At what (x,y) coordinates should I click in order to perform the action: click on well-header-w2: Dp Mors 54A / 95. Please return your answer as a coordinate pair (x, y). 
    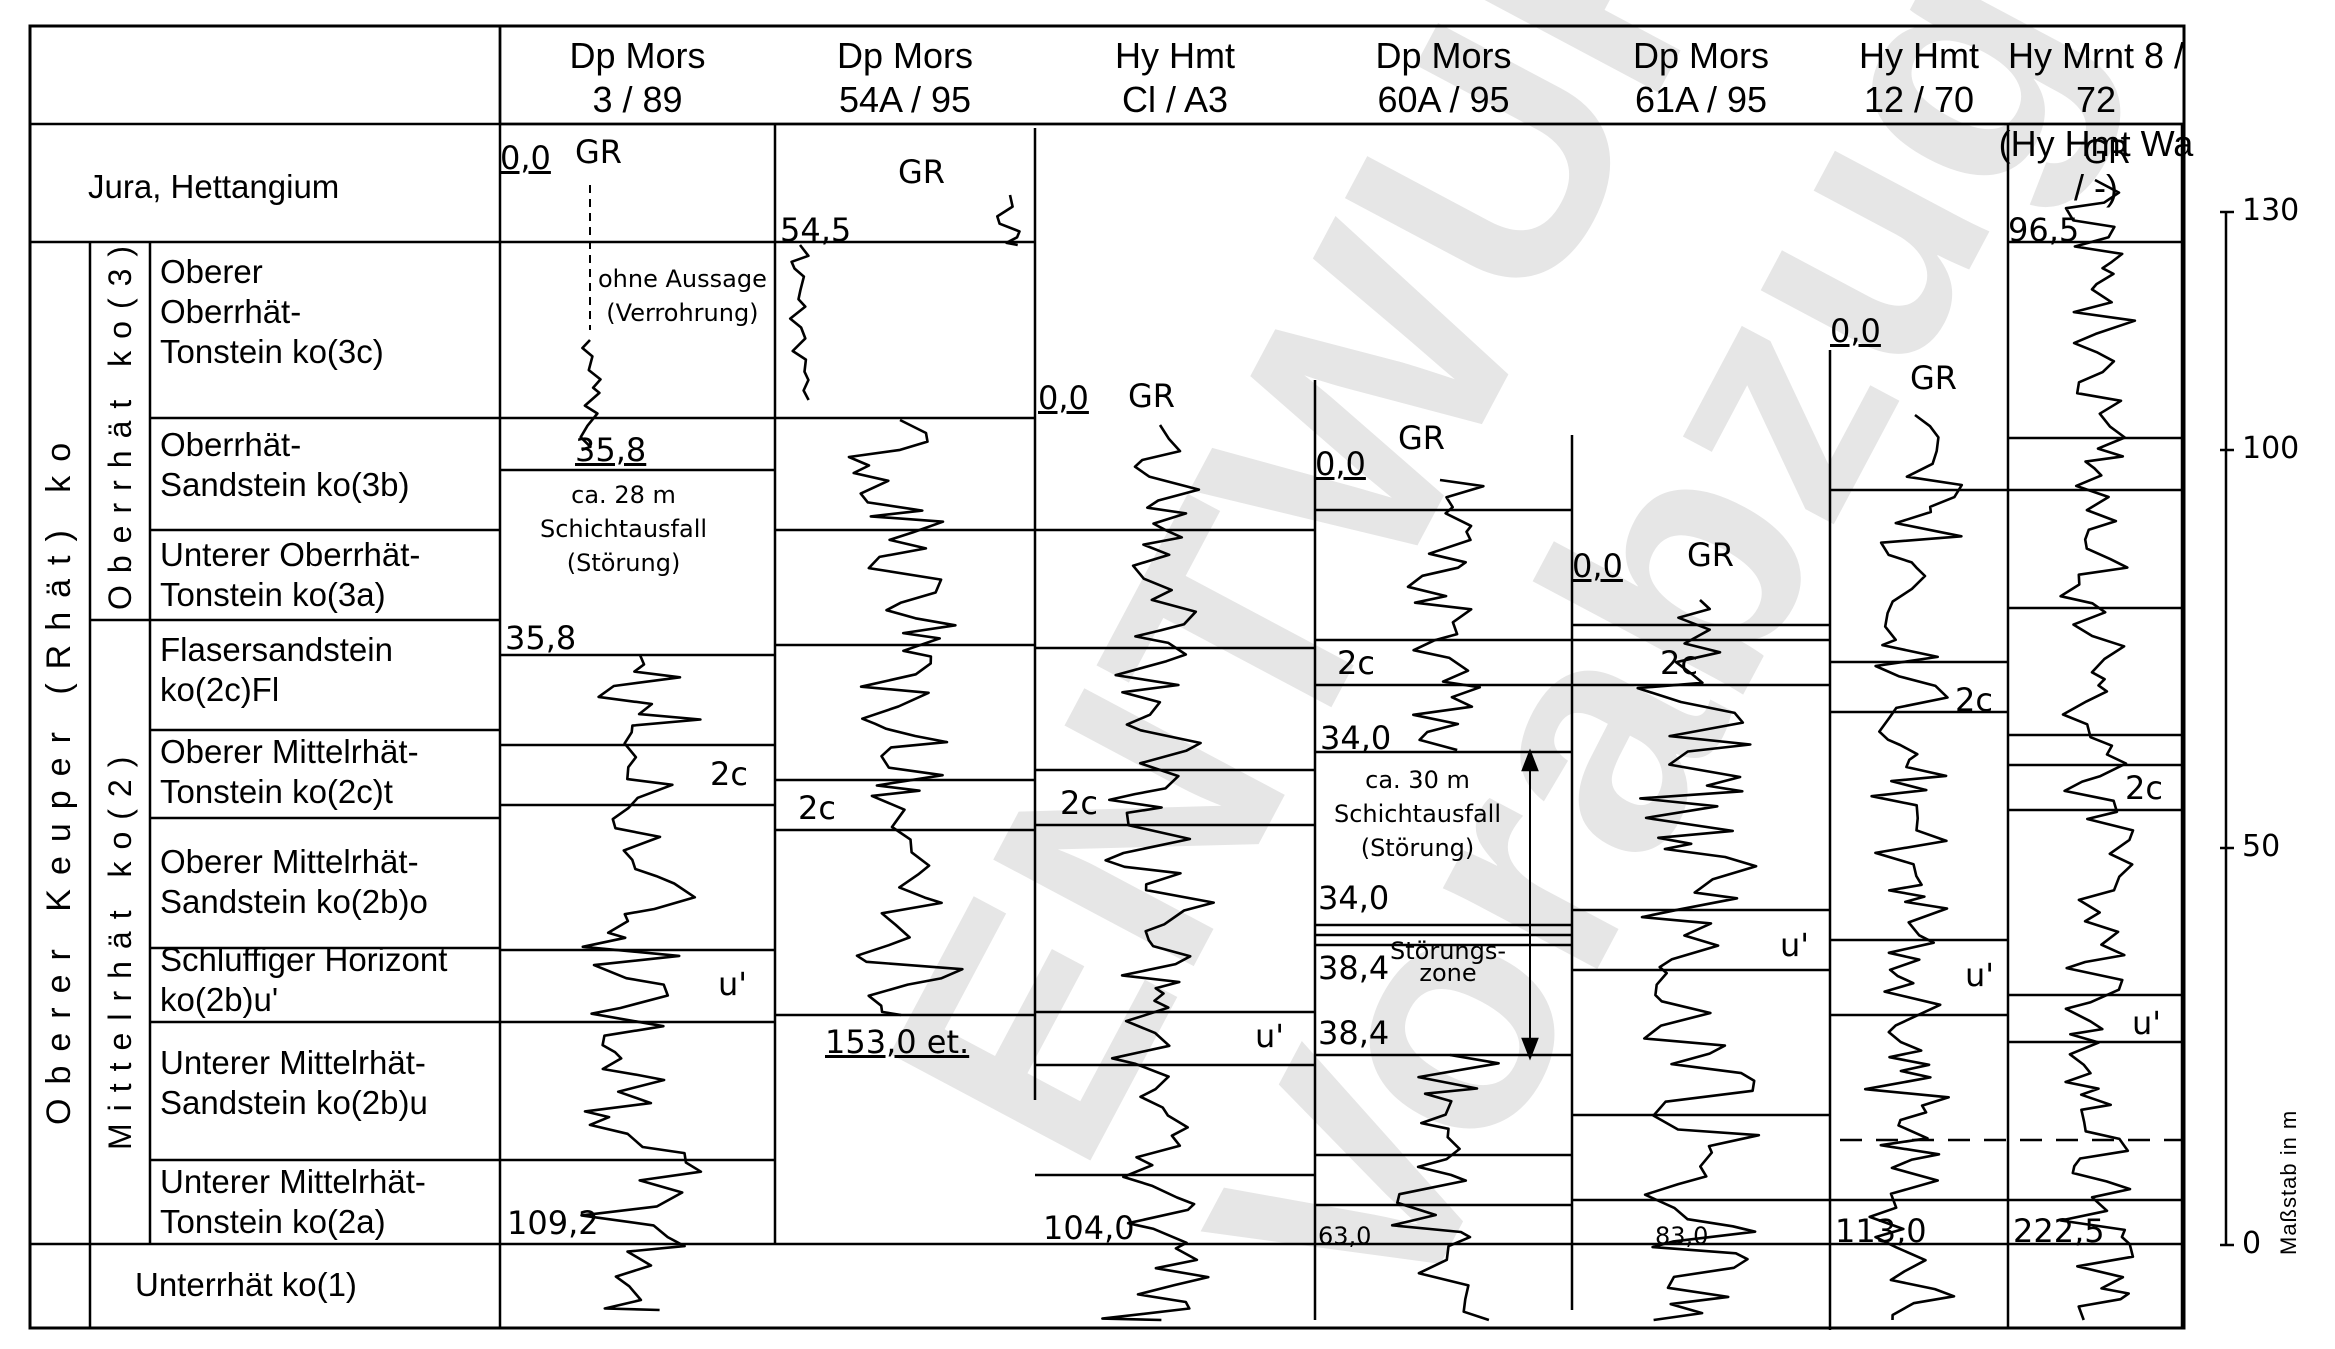
    Looking at the image, I should click on (905, 78).